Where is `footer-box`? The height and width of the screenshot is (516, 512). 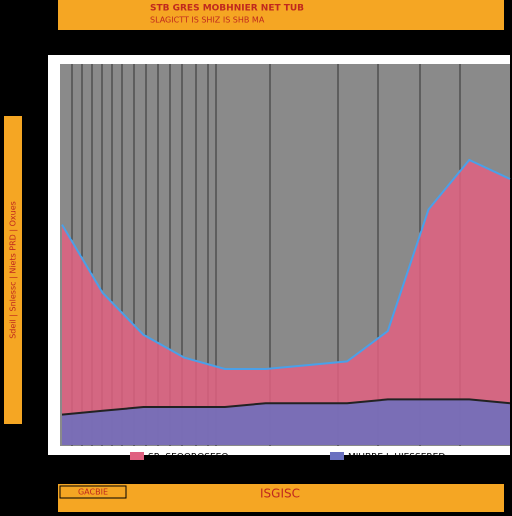 footer-box is located at coordinates (93, 492).